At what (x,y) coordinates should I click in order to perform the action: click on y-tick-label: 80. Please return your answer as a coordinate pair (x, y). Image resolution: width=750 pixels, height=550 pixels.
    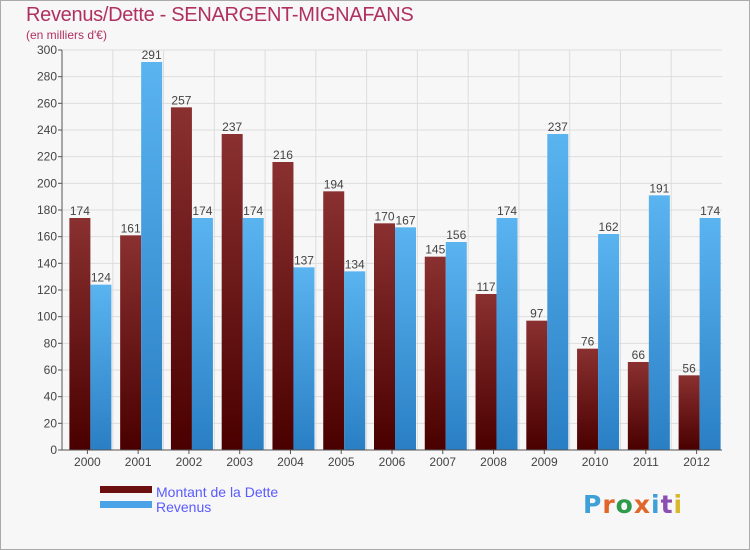
    Looking at the image, I should click on (51, 343).